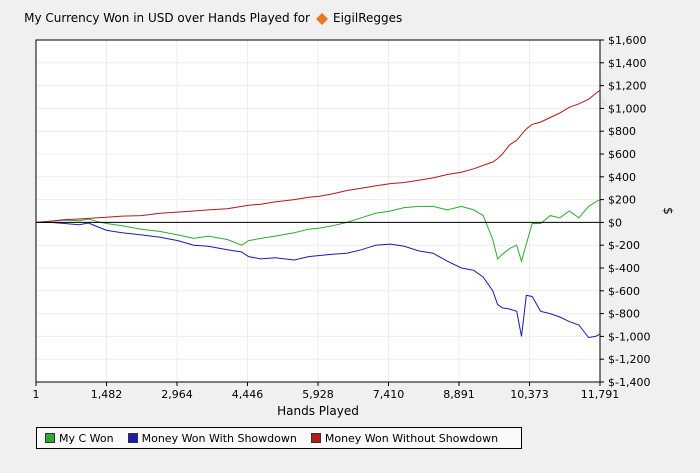 This screenshot has height=473, width=700. What do you see at coordinates (624, 291) in the screenshot?
I see `y-tick-label: $-600` at bounding box center [624, 291].